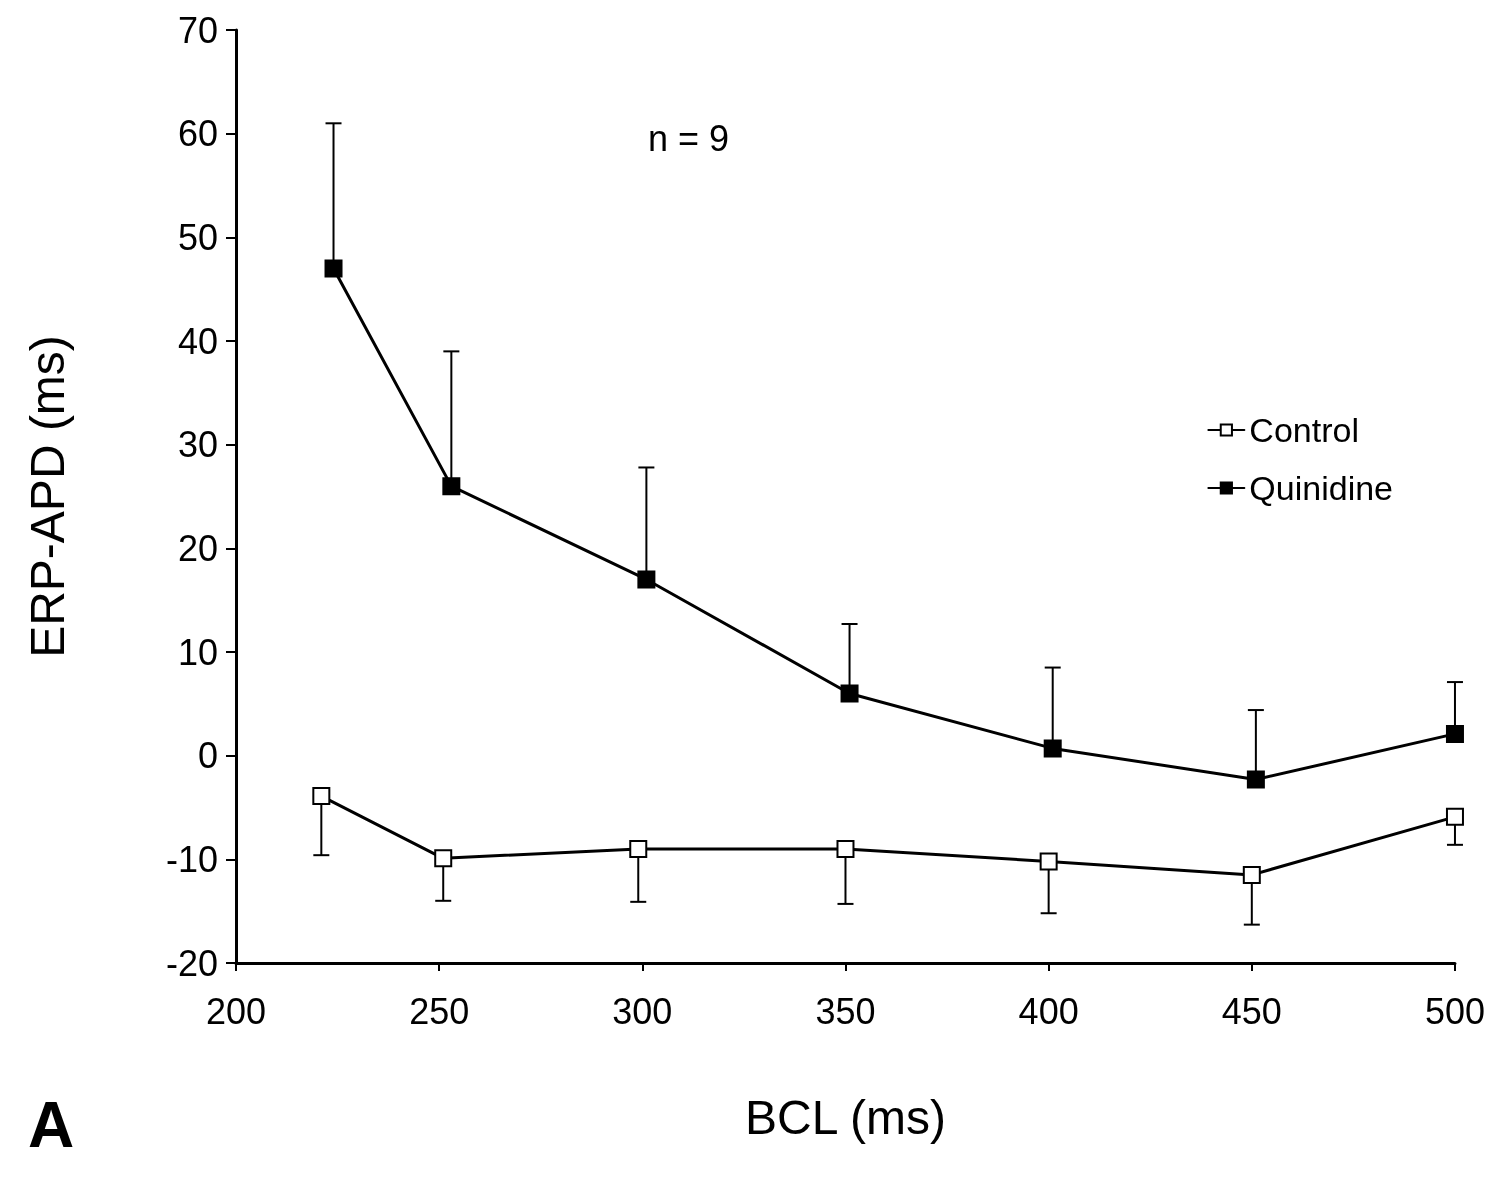  Describe the element at coordinates (845, 1011) in the screenshot. I see `x-tick-label: 350` at that location.